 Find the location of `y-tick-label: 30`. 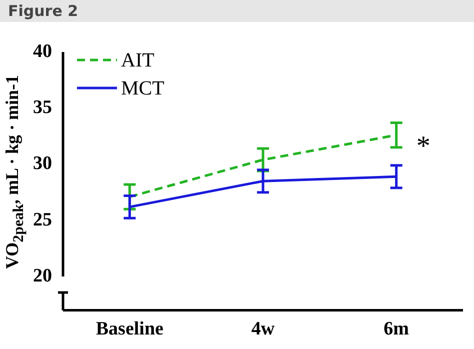

y-tick-label: 30 is located at coordinates (42, 163).